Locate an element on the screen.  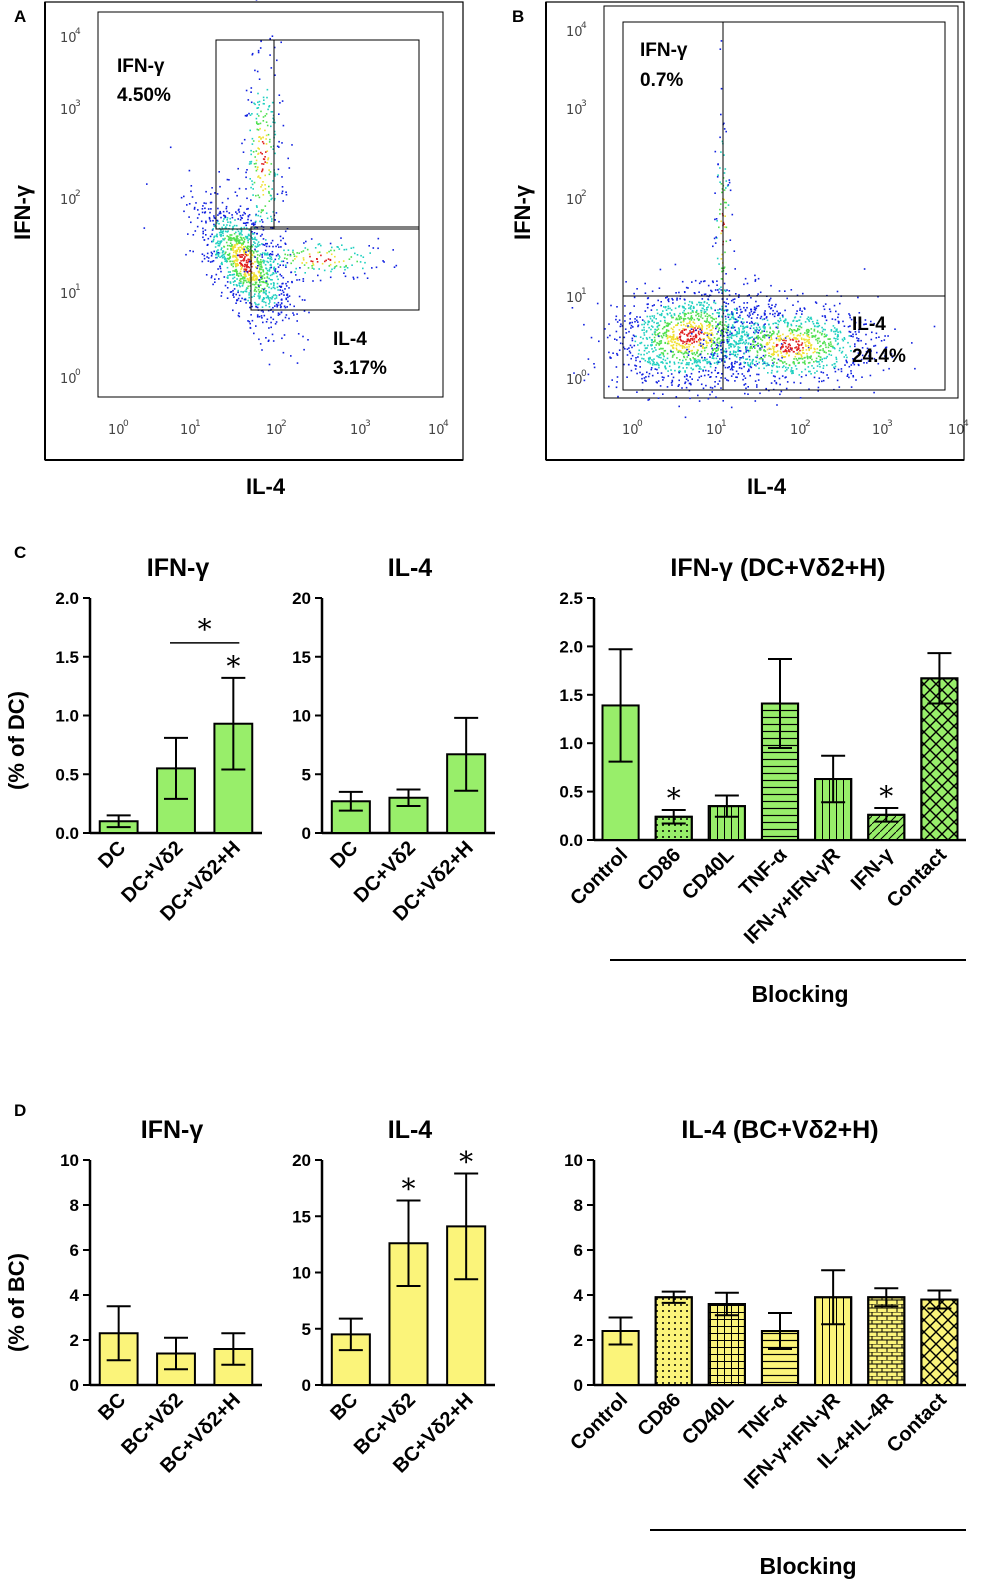
y-tick-label: 1.0 is located at coordinates (571, 743).